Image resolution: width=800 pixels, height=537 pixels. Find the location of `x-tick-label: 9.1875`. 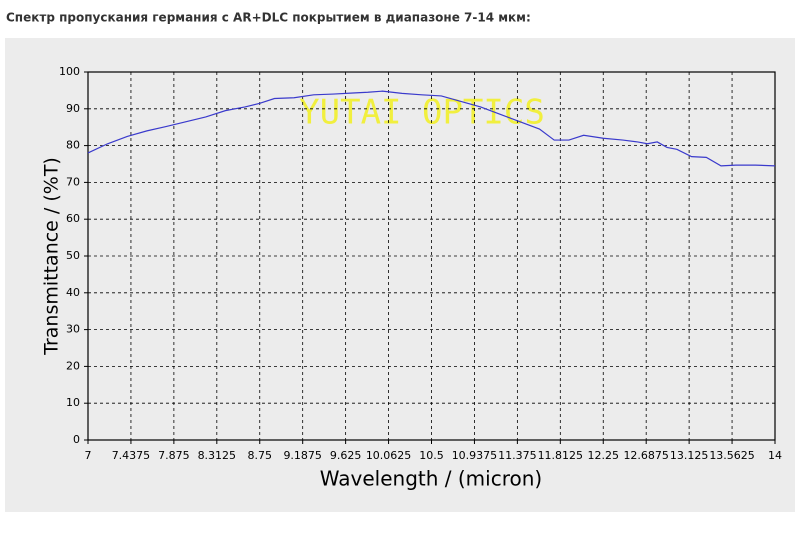

x-tick-label: 9.1875 is located at coordinates (302, 455).